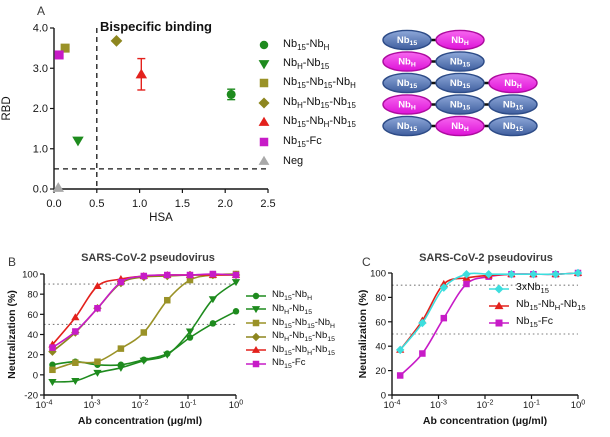  I want to click on legend-label: NbH-Nb15-Nb15, so click(319, 102).